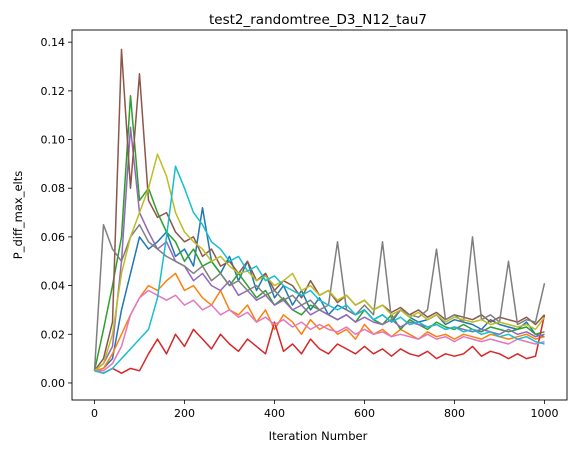 The image size is (576, 453). What do you see at coordinates (364, 413) in the screenshot?
I see `x-tick-label: 600` at bounding box center [364, 413].